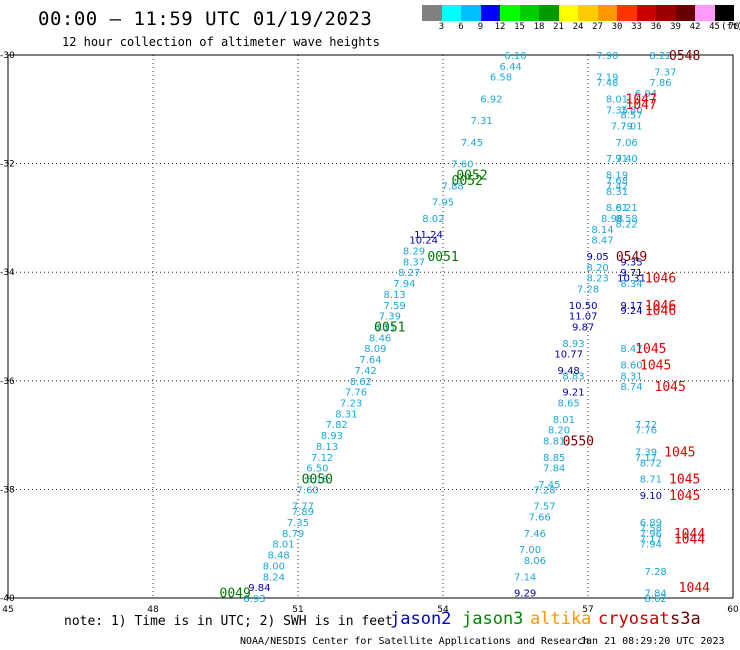 This screenshot has height=650, width=740. I want to click on scale-label: 39, so click(675, 27).